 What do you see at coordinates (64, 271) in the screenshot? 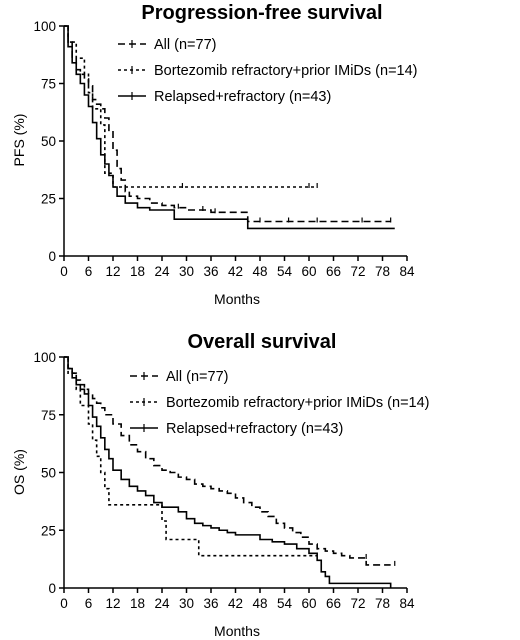
I see `pfs-x-tick-label: 0` at bounding box center [64, 271].